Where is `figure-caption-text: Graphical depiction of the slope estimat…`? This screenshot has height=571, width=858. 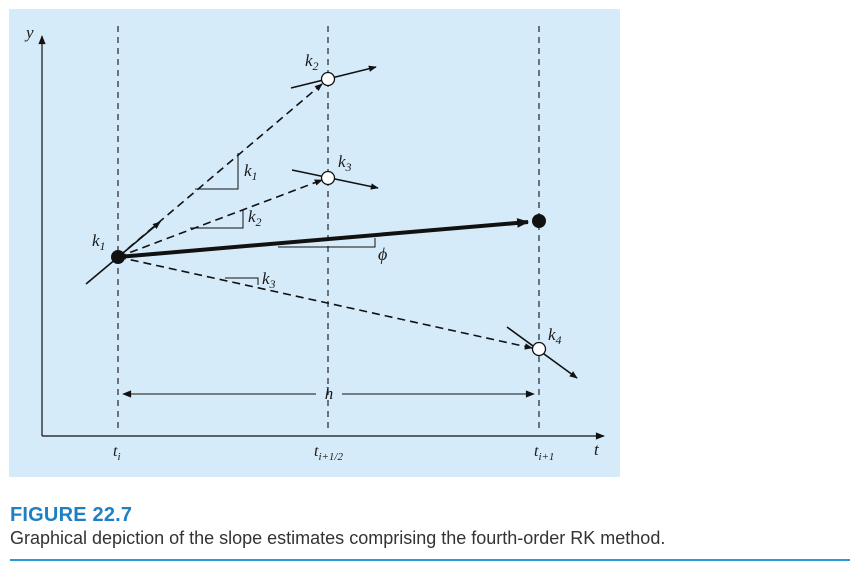 figure-caption-text: Graphical depiction of the slope estimat… is located at coordinates (338, 538).